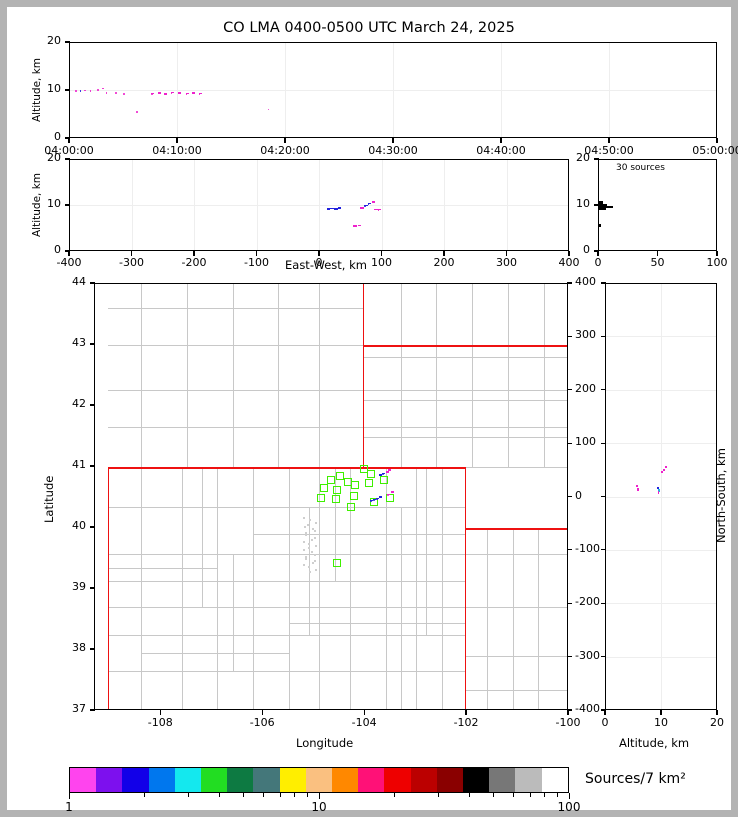  Describe the element at coordinates (256, 262) in the screenshot. I see `x-tick-label: -100` at that location.